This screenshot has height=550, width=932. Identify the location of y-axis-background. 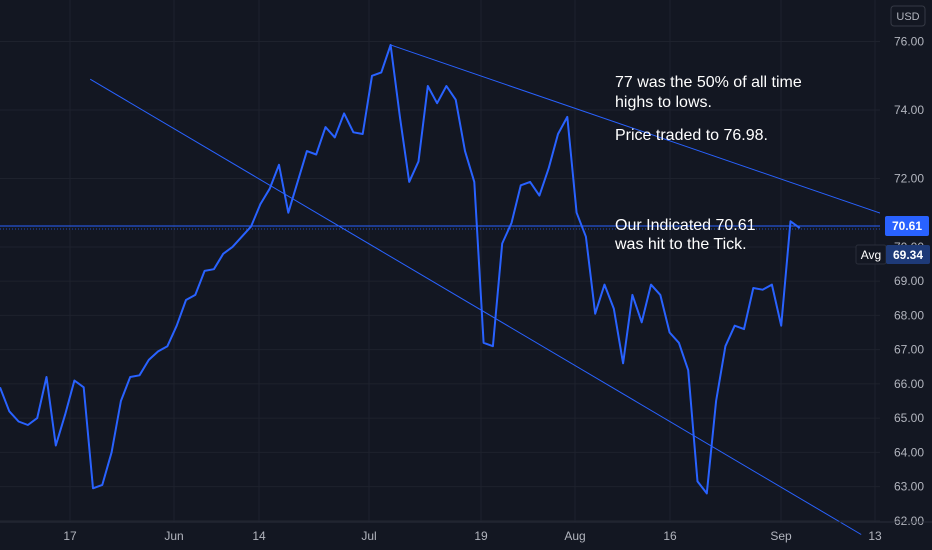
(906, 275).